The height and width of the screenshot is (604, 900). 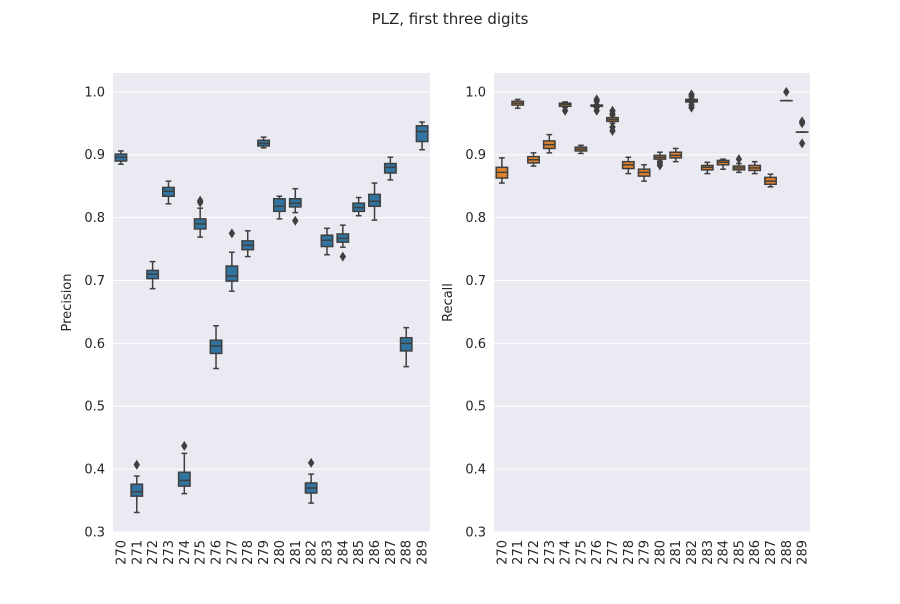 What do you see at coordinates (67, 302) in the screenshot?
I see `y-axis-label: Precision` at bounding box center [67, 302].